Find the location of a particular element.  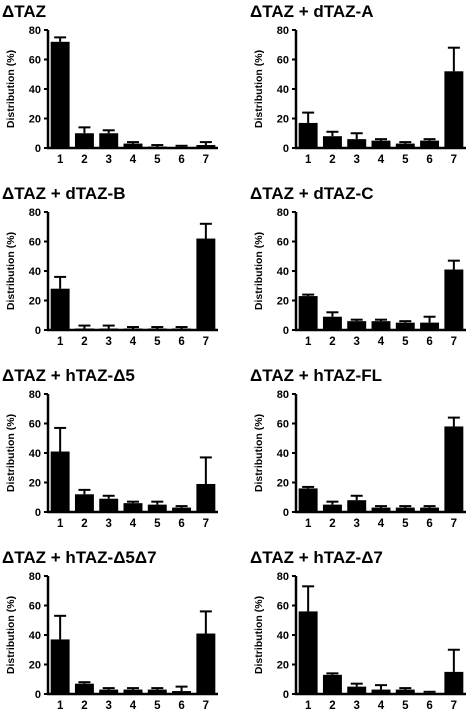

chart-title: ΔTAZ is located at coordinates (24, 11).